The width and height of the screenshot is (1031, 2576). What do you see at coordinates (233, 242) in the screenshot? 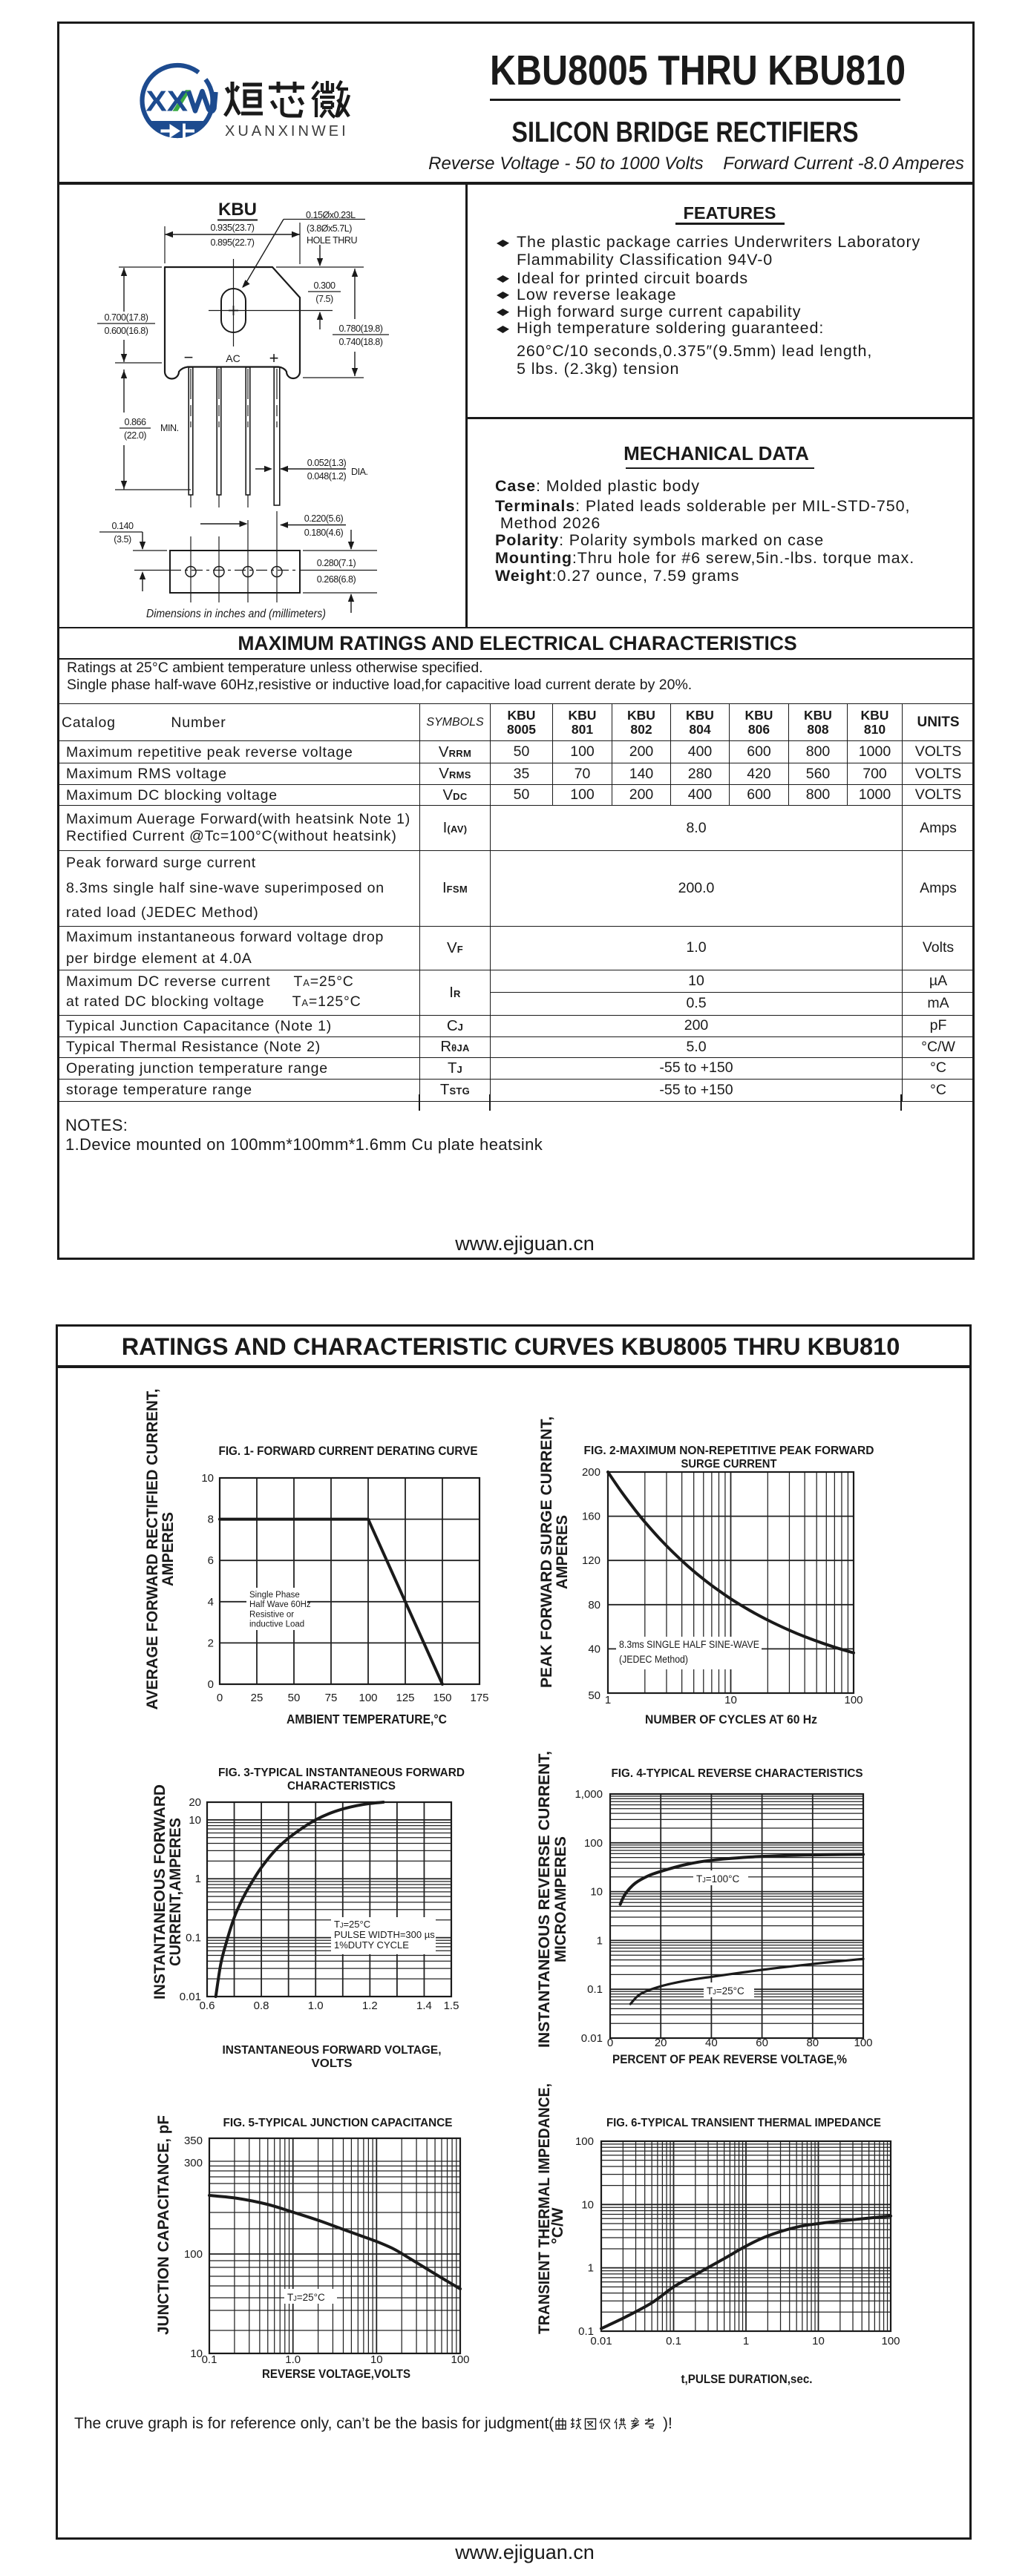
I see `svg-text: 0.895(22.7)` at bounding box center [233, 242].